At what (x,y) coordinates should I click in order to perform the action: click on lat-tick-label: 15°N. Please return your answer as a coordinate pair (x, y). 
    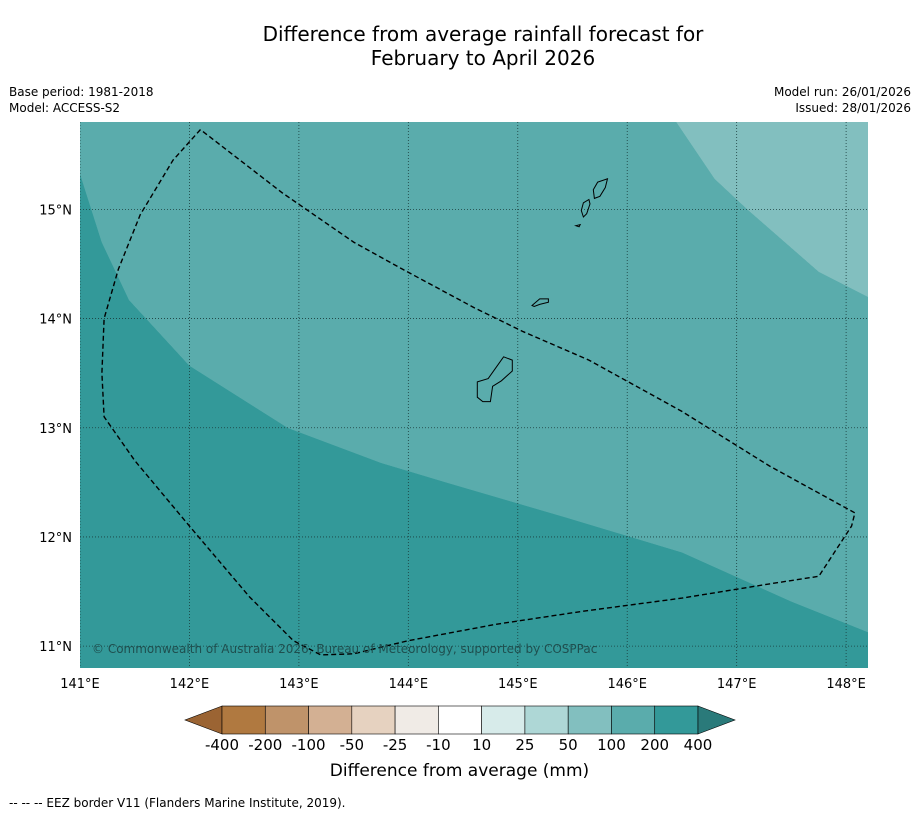
    Looking at the image, I should click on (55, 210).